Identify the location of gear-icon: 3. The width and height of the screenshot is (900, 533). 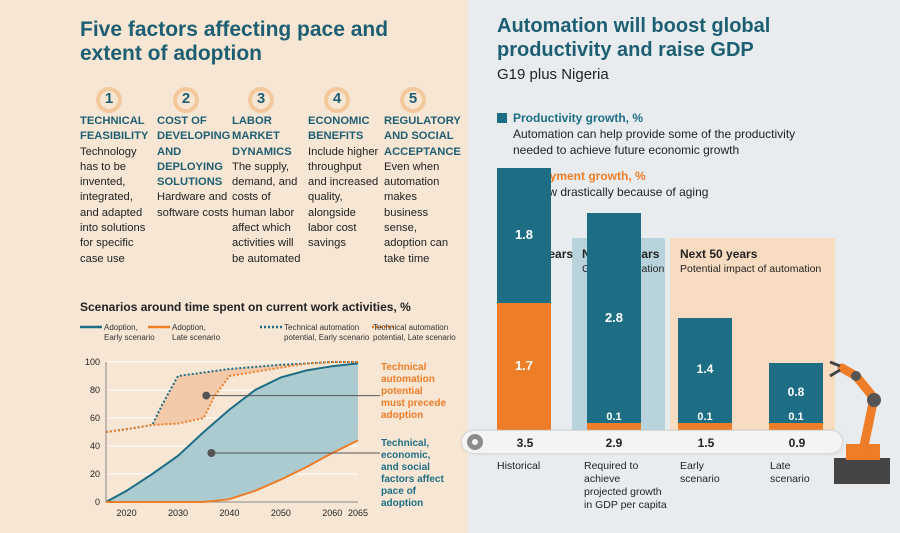
(261, 100).